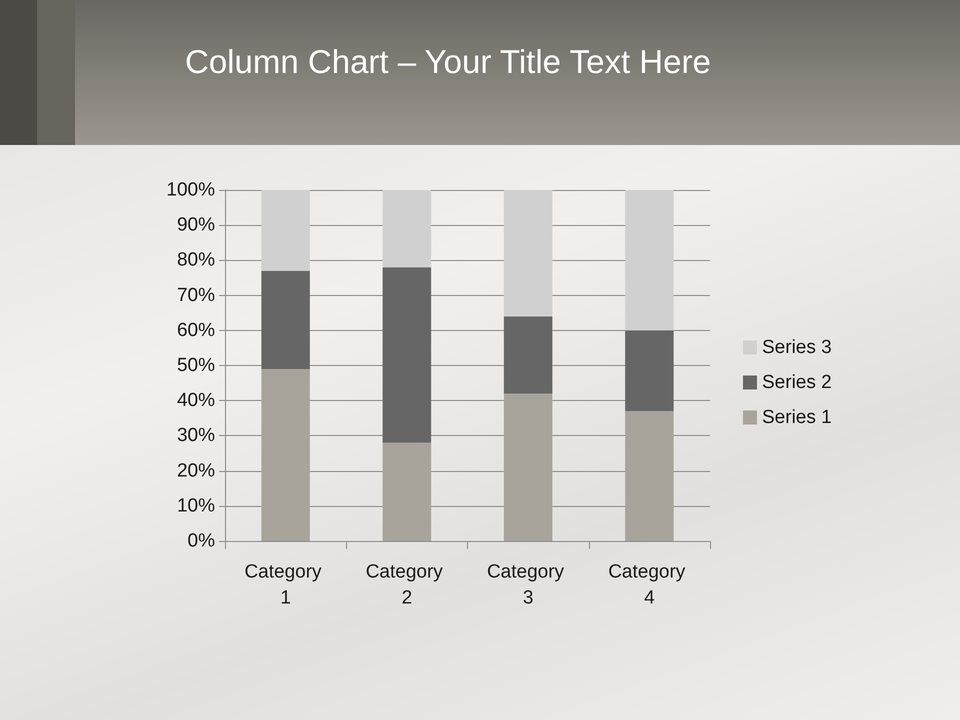 The height and width of the screenshot is (720, 960). Describe the element at coordinates (196, 330) in the screenshot. I see `y-tick-label: 60%` at that location.